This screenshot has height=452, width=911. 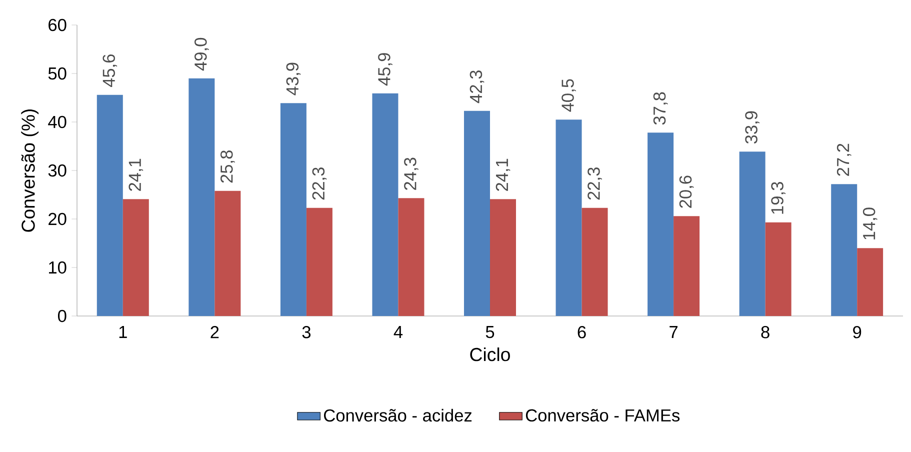 What do you see at coordinates (398, 415) in the screenshot?
I see `legend-label: Conversão - acidez` at bounding box center [398, 415].